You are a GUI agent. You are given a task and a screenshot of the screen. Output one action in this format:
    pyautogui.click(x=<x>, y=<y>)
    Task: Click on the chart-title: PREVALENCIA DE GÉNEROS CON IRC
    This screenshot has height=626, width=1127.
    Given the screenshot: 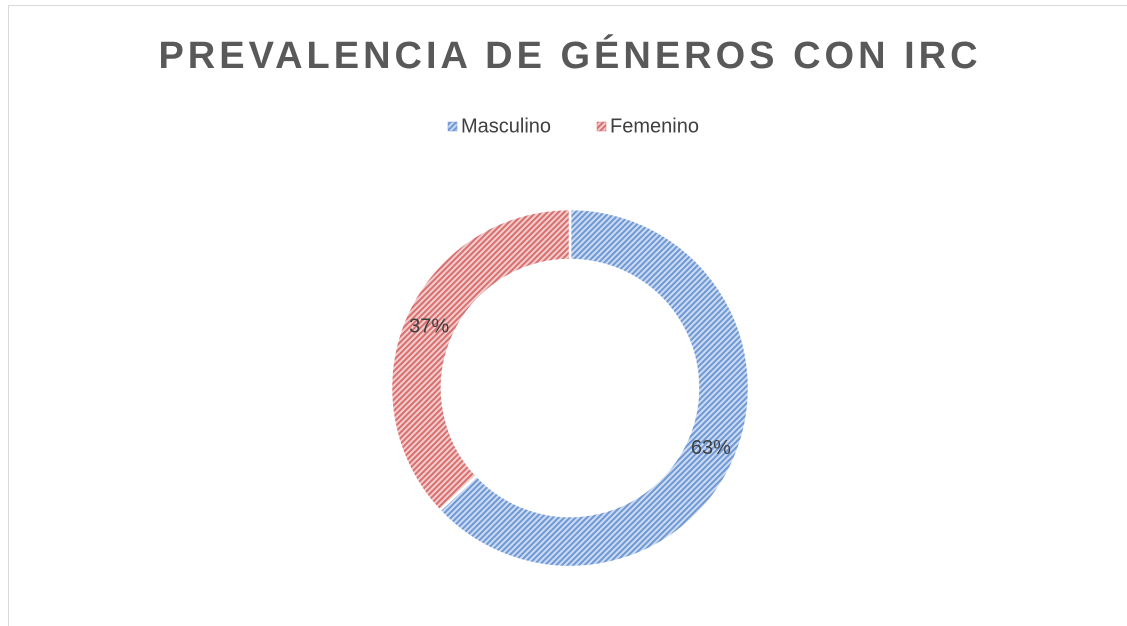 What is the action you would take?
    pyautogui.click(x=569, y=55)
    